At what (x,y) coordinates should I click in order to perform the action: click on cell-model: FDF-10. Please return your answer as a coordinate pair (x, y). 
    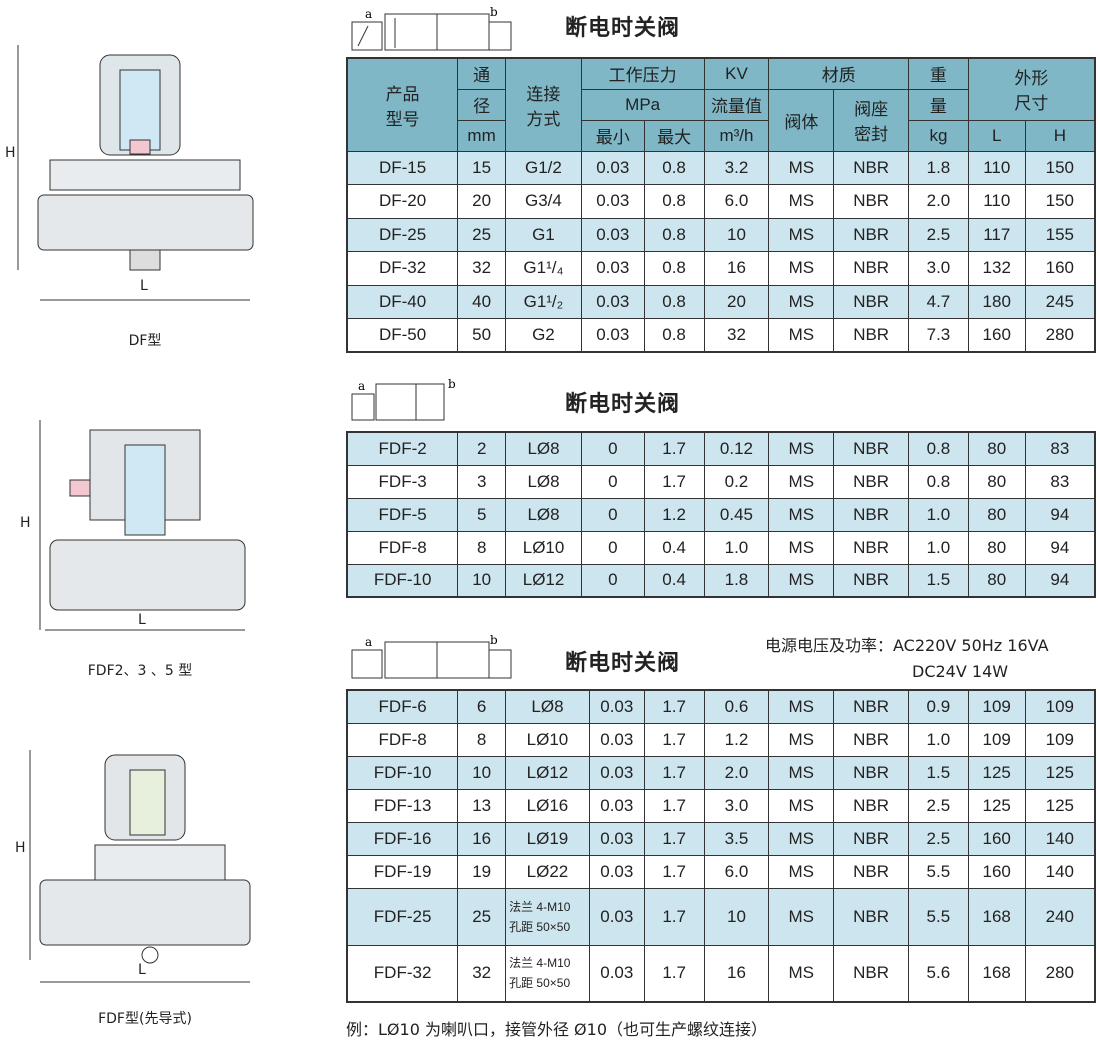
    Looking at the image, I should click on (402, 580).